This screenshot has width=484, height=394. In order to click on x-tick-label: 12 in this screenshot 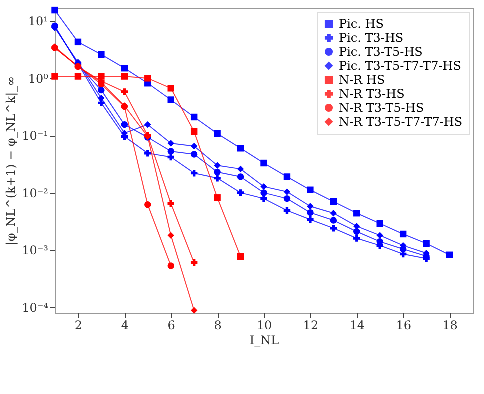, I will do `click(311, 325)`.